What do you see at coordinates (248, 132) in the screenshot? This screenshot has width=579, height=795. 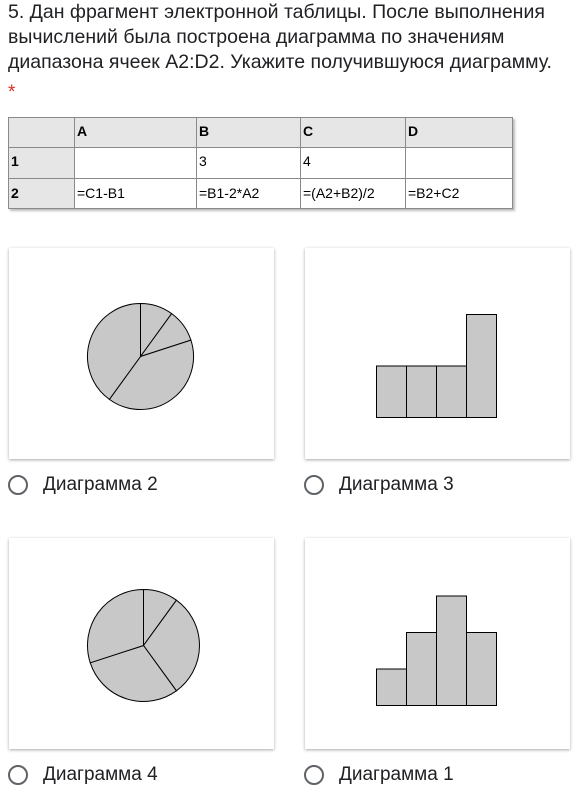 I see `column-header-b: B` at bounding box center [248, 132].